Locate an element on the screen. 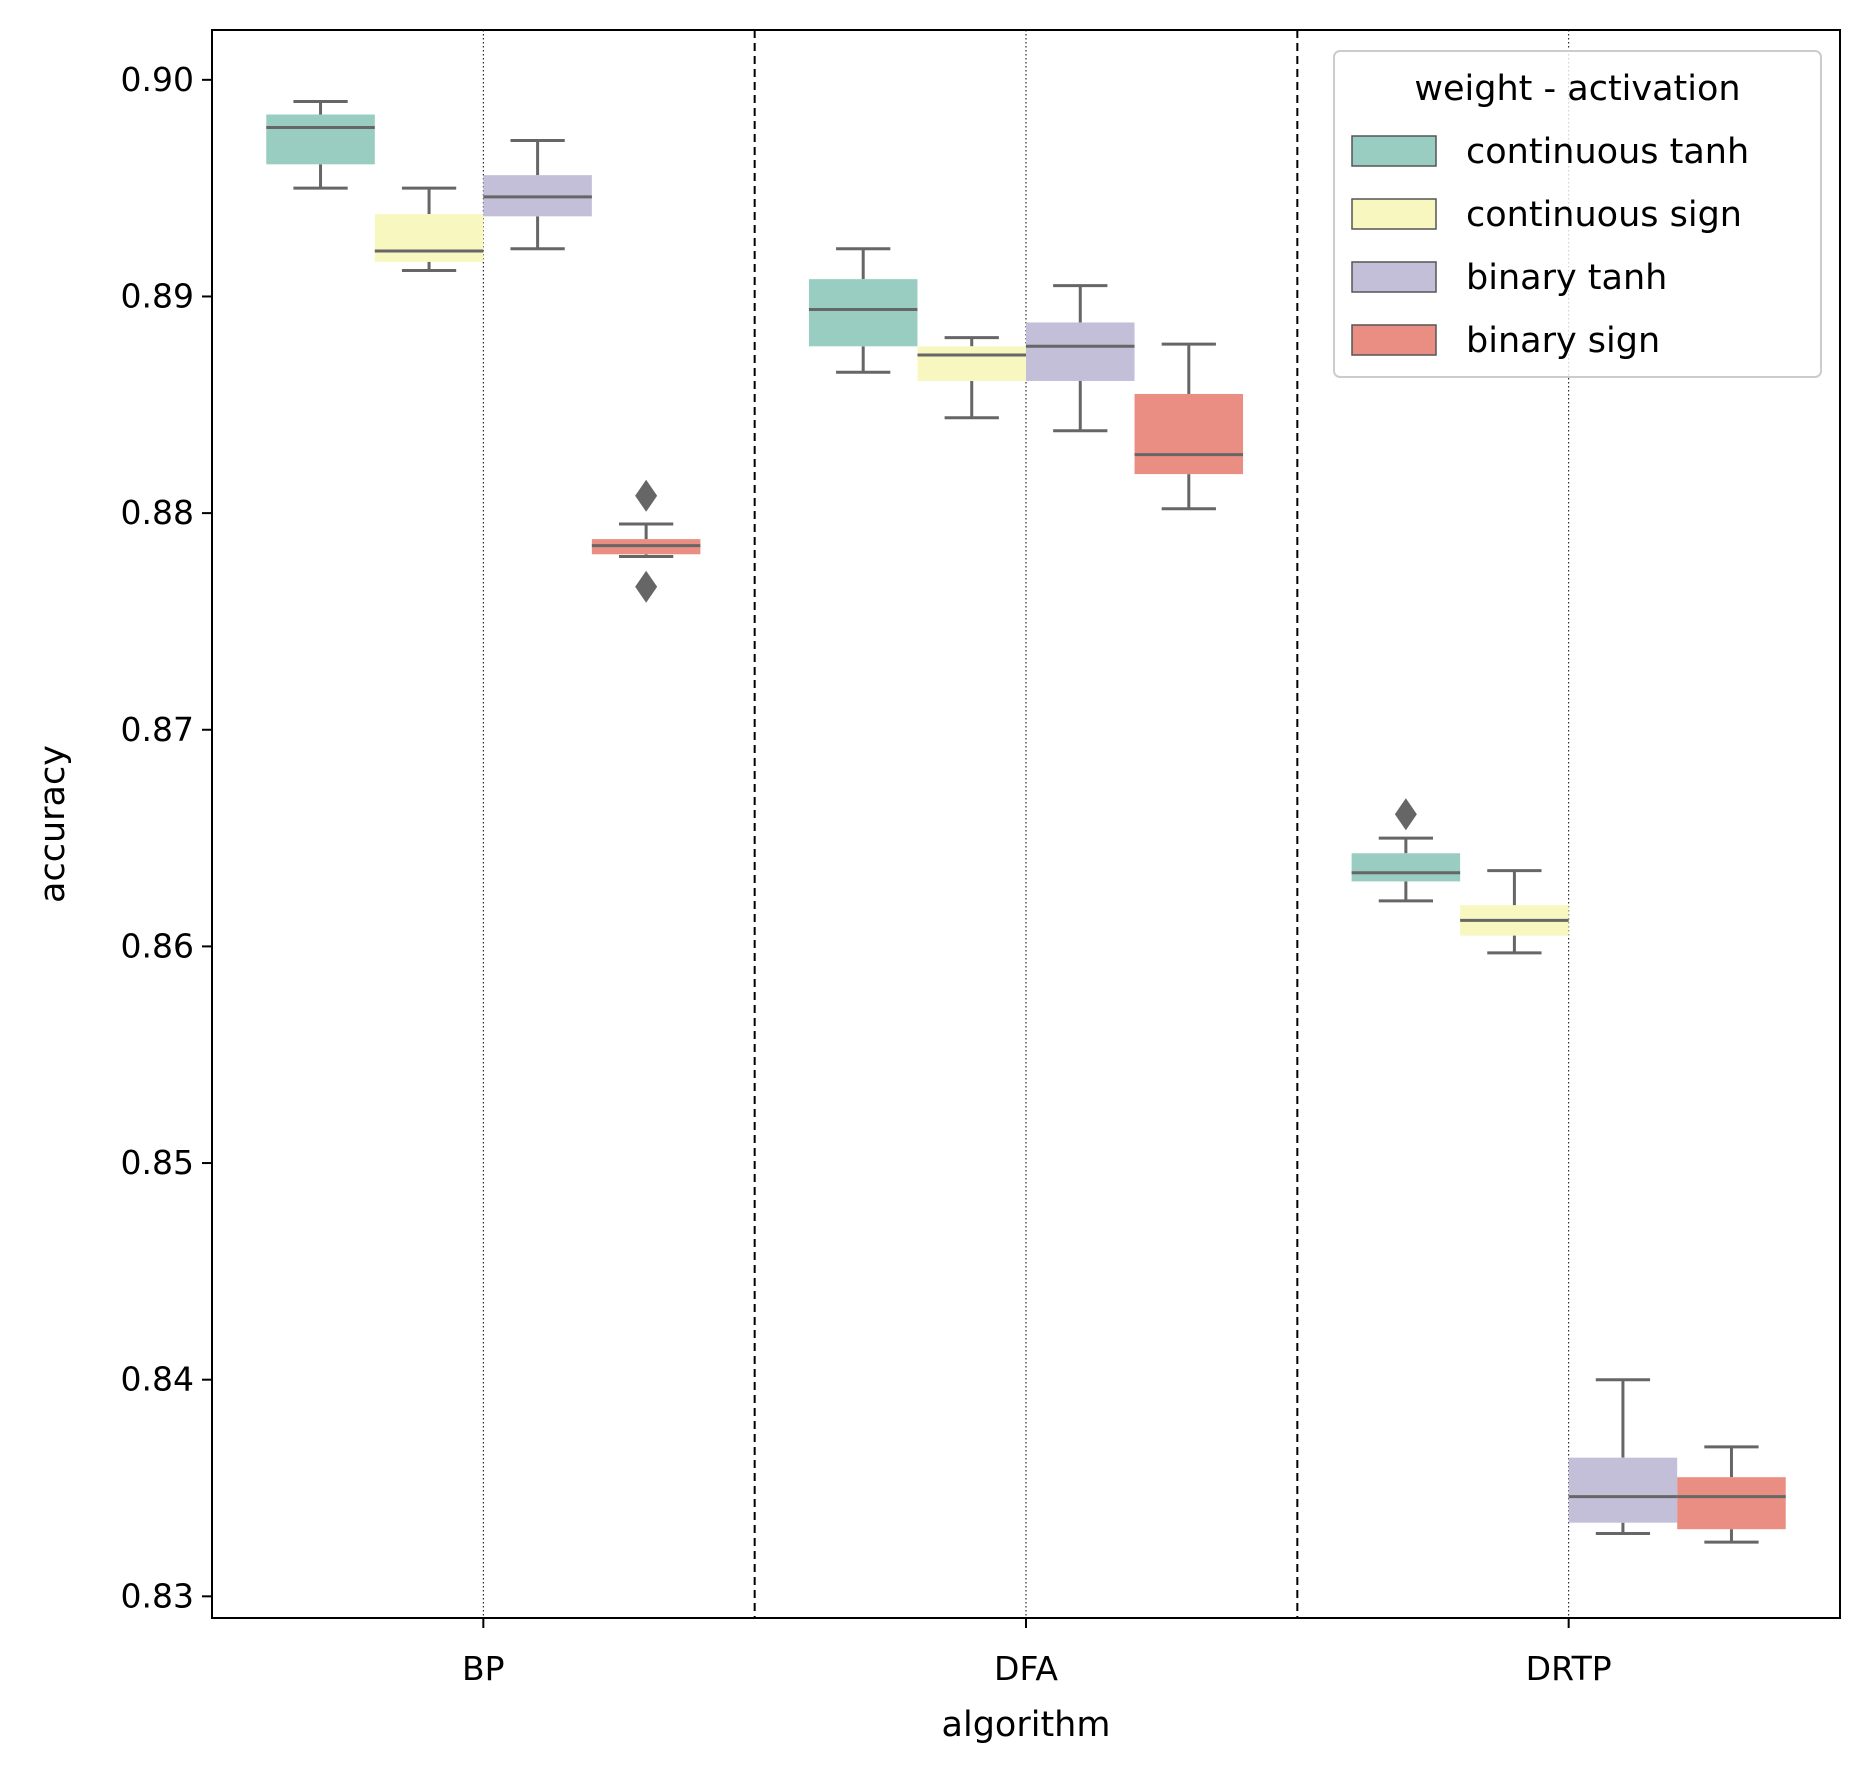  legend-label: binary tanh is located at coordinates (1566, 278).